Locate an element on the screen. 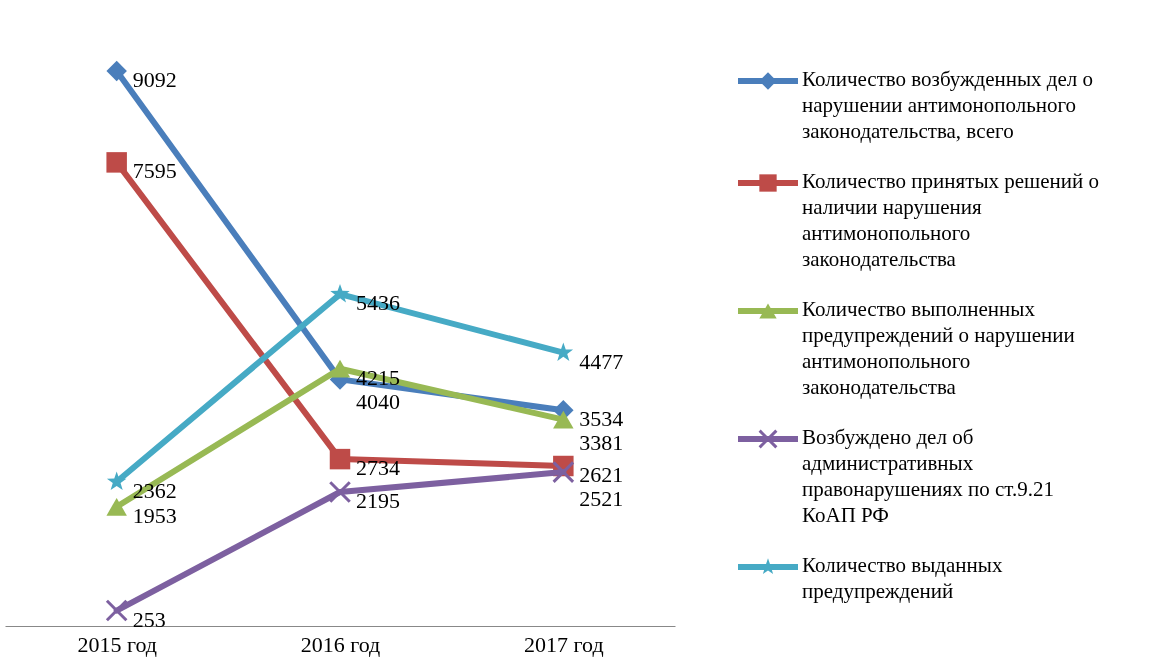 The image size is (1157, 671). legend-label: Количество возбужденных дел о нарушении антимонопольного законодательства, всего is located at coordinates (948, 105).